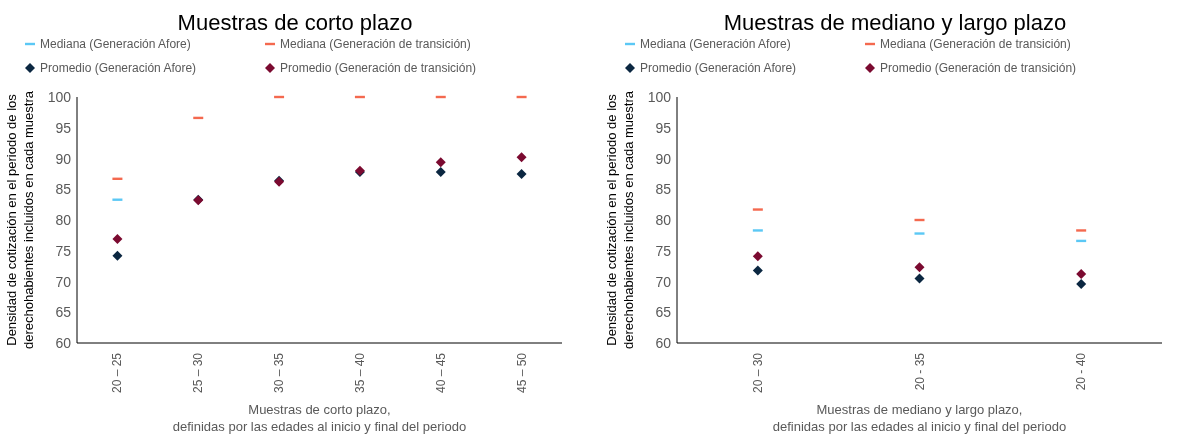 This screenshot has height=438, width=1183. What do you see at coordinates (279, 373) in the screenshot?
I see `x-tick-label: 30 – 35` at bounding box center [279, 373].